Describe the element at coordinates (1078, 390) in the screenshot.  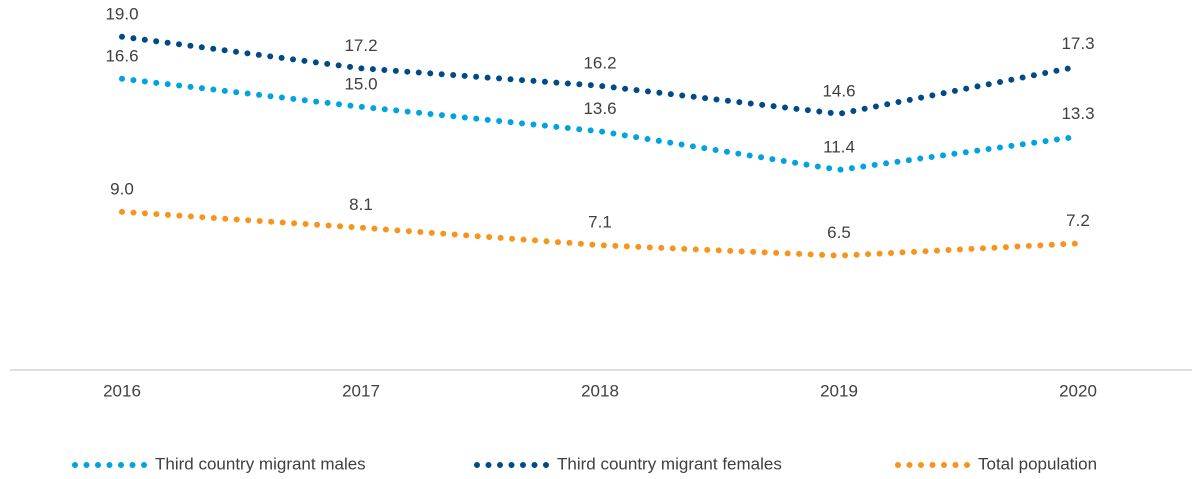
I see `x-tick-label: 2020` at that location.